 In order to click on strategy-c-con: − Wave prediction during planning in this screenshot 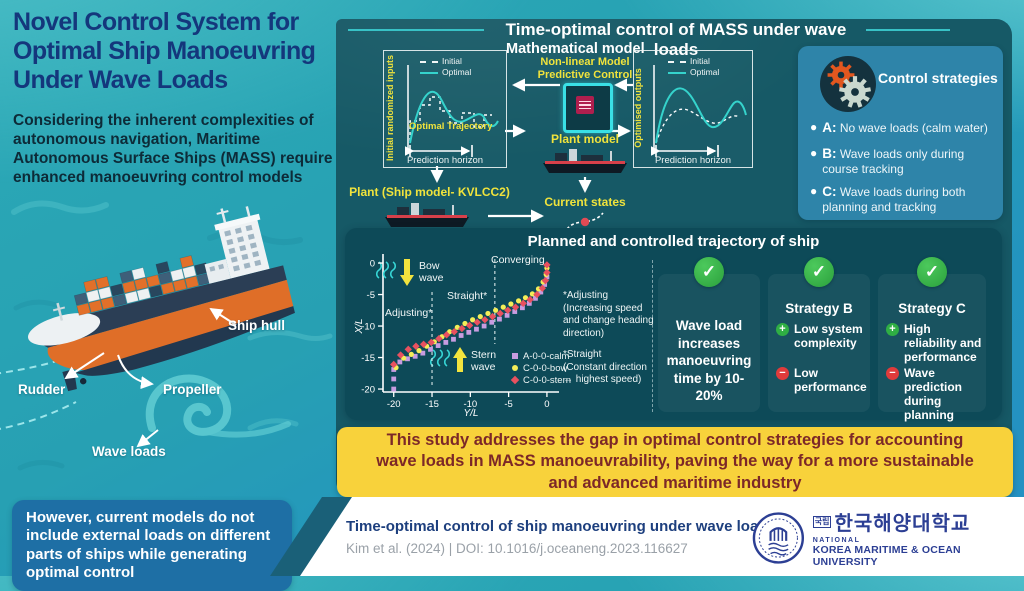, I will do `click(934, 394)`.